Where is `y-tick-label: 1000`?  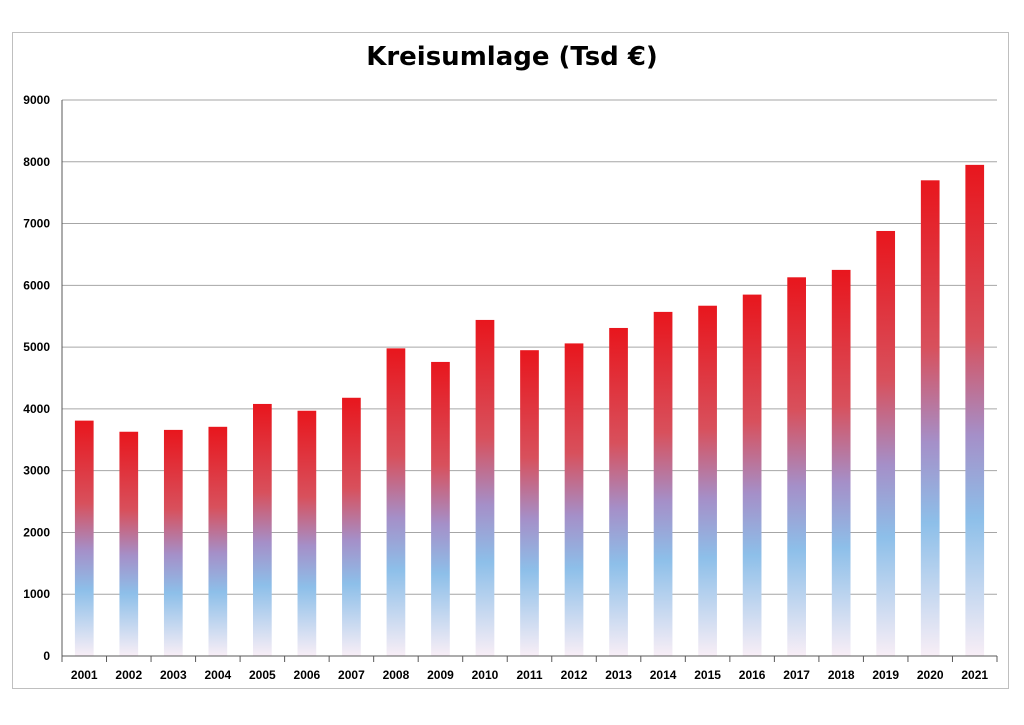 y-tick-label: 1000 is located at coordinates (36, 594).